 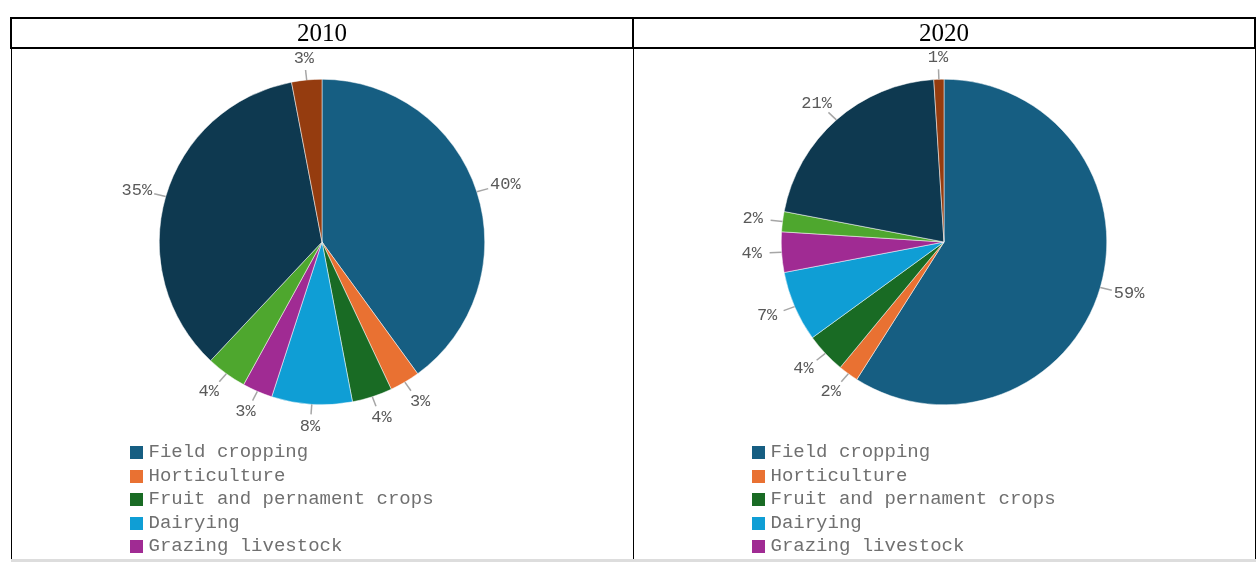 What do you see at coordinates (1129, 294) in the screenshot?
I see `data-label: 59%` at bounding box center [1129, 294].